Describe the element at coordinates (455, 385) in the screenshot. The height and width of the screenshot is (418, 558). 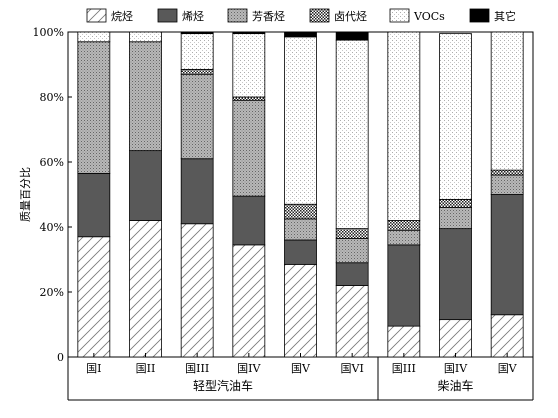
I see `group-label: 柴油车` at that location.